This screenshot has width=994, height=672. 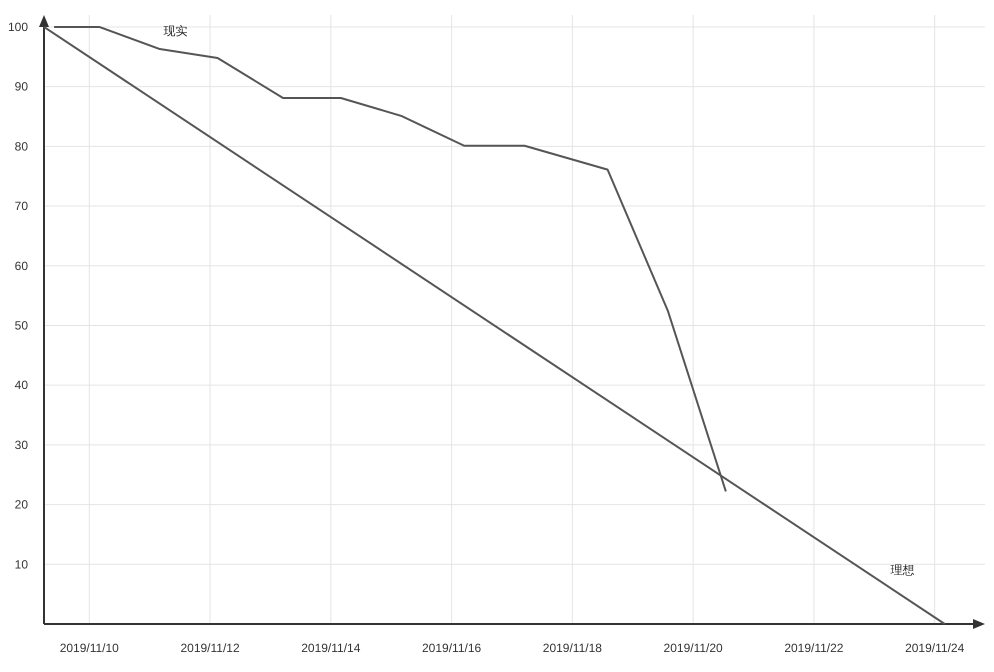 What do you see at coordinates (572, 648) in the screenshot?
I see `x-tick-label: 2019/11/18` at bounding box center [572, 648].